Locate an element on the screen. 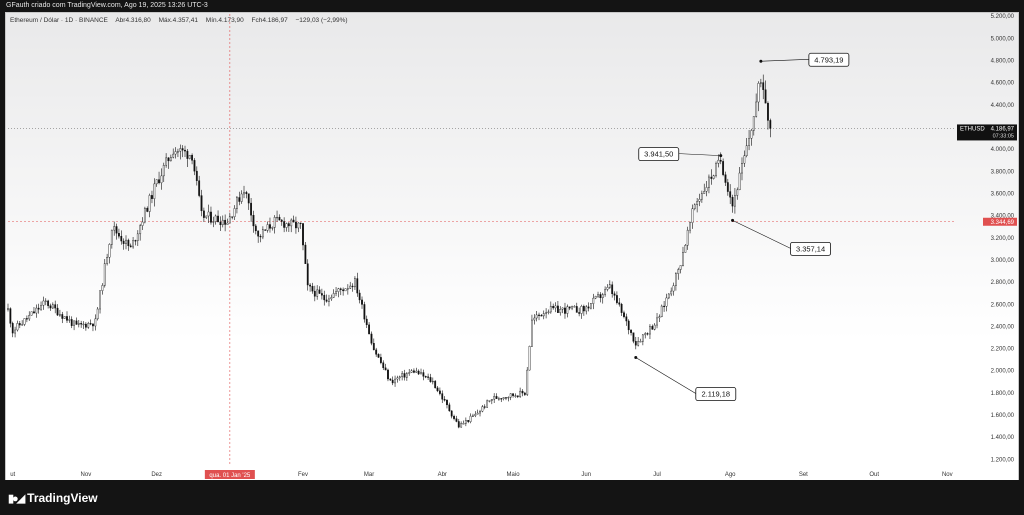  x-tick-label: ut is located at coordinates (12, 475).